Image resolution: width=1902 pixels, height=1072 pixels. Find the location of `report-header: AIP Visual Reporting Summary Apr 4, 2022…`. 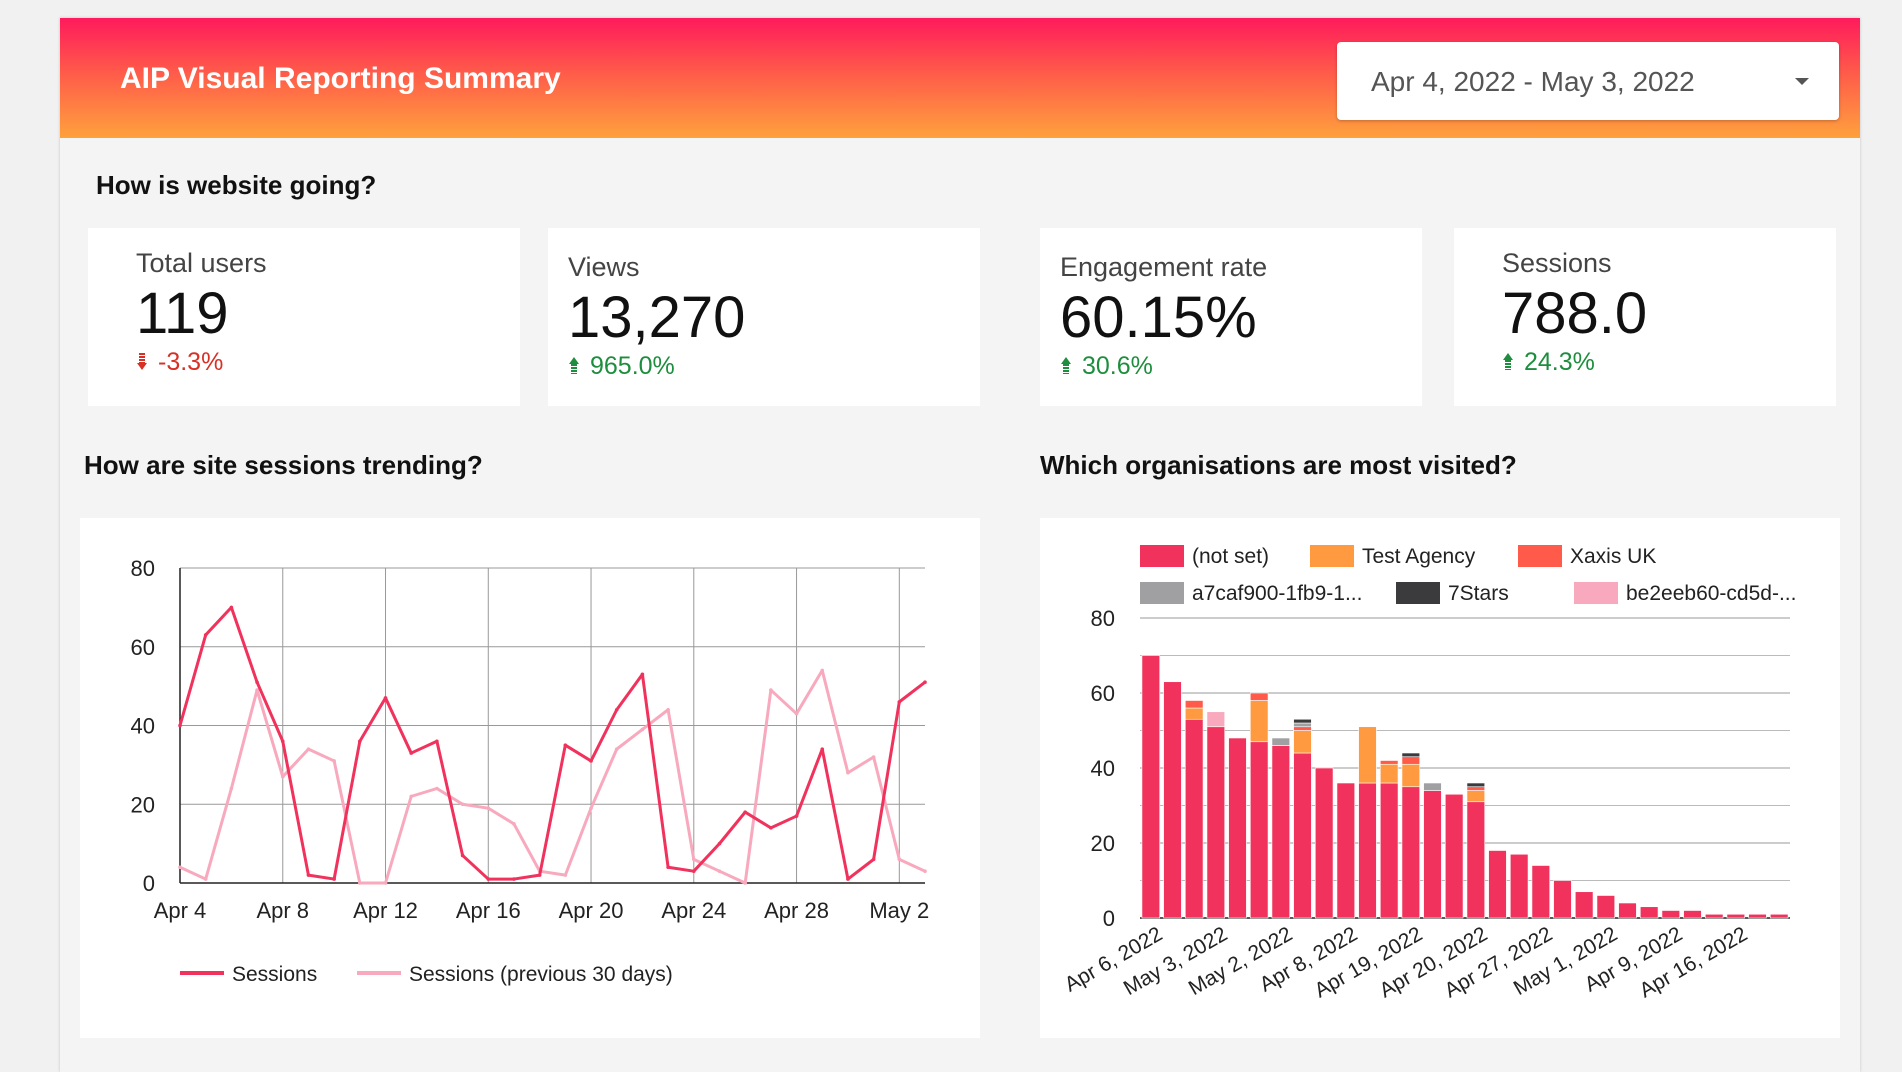

report-header: AIP Visual Reporting Summary Apr 4, 2022… is located at coordinates (960, 78).